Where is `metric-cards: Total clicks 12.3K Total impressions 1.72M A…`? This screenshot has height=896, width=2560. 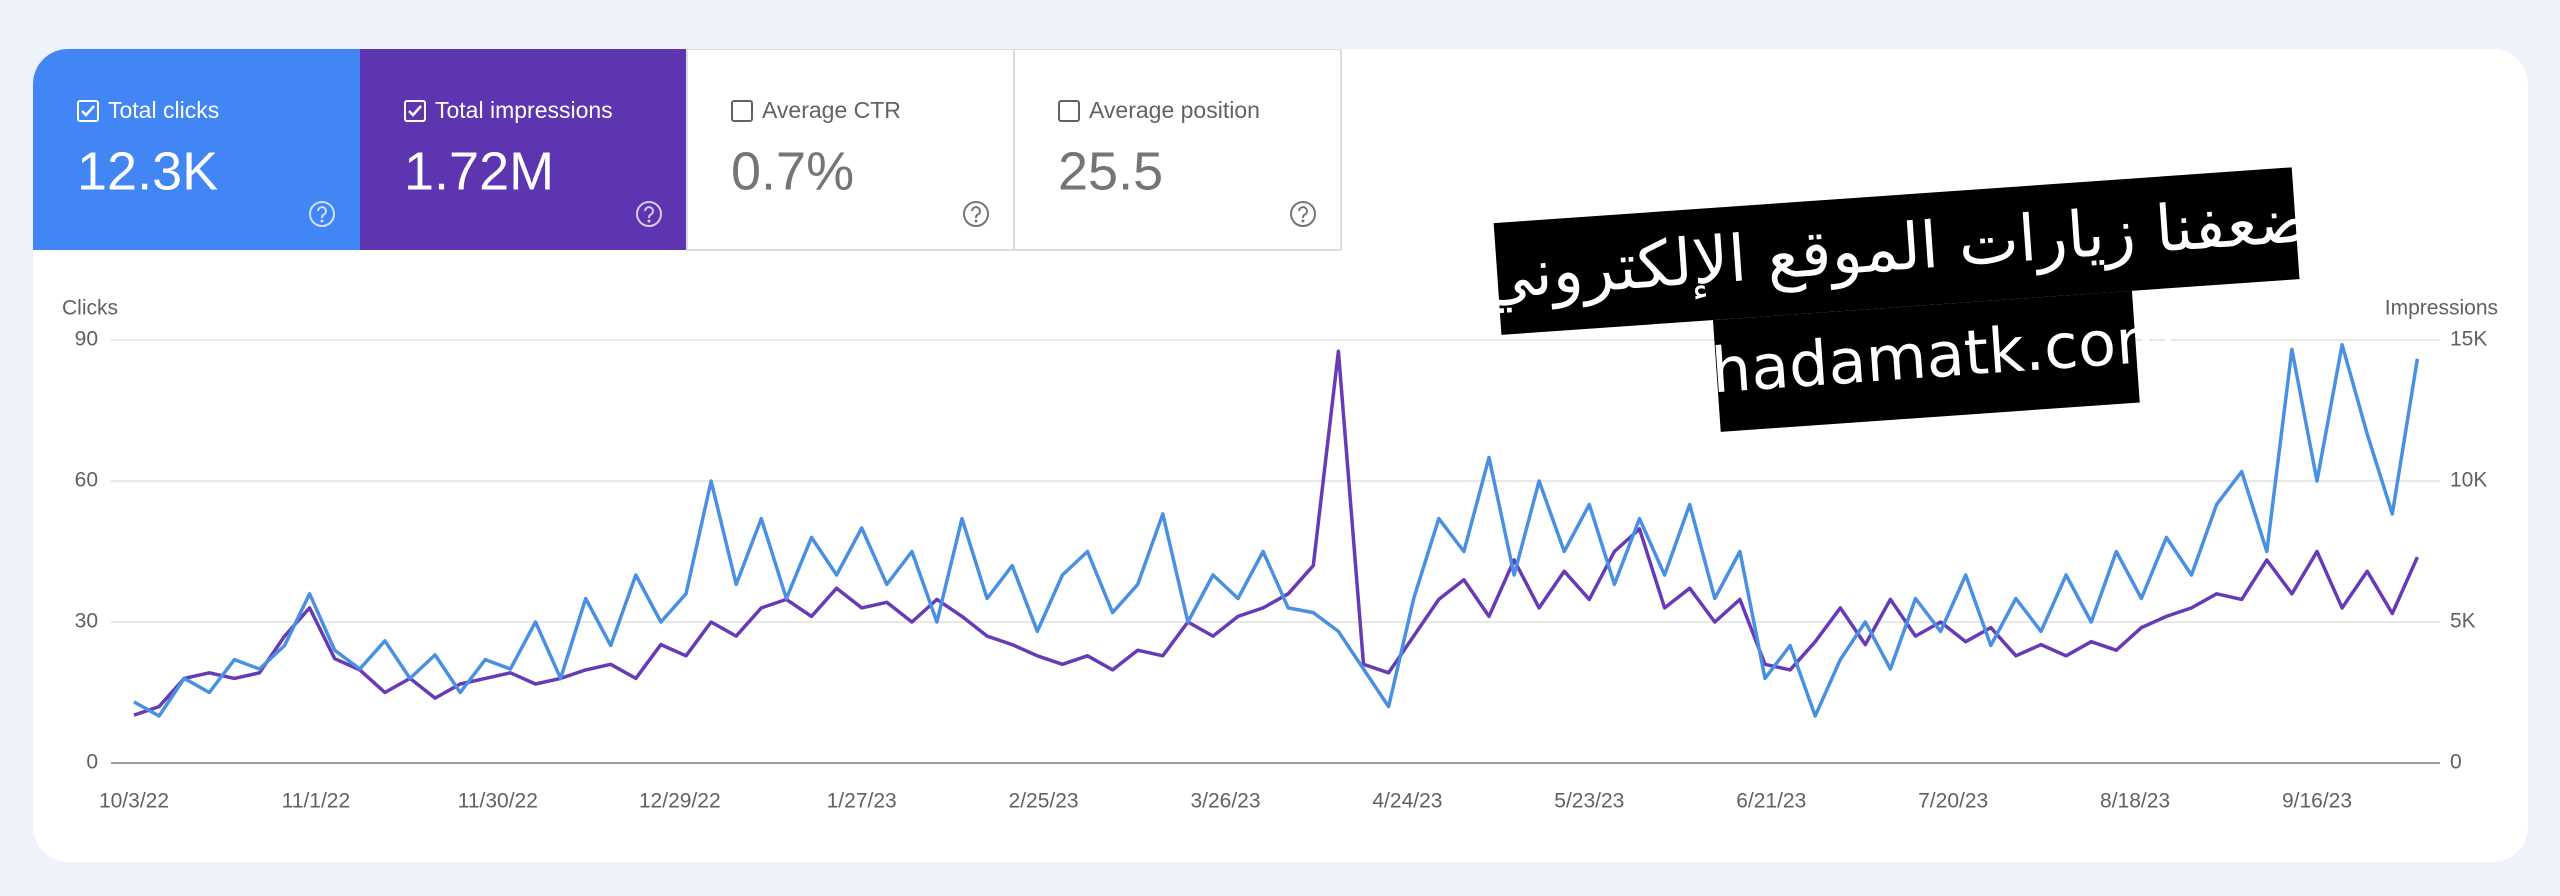 metric-cards: Total clicks 12.3K Total impressions 1.72M A… is located at coordinates (687, 150).